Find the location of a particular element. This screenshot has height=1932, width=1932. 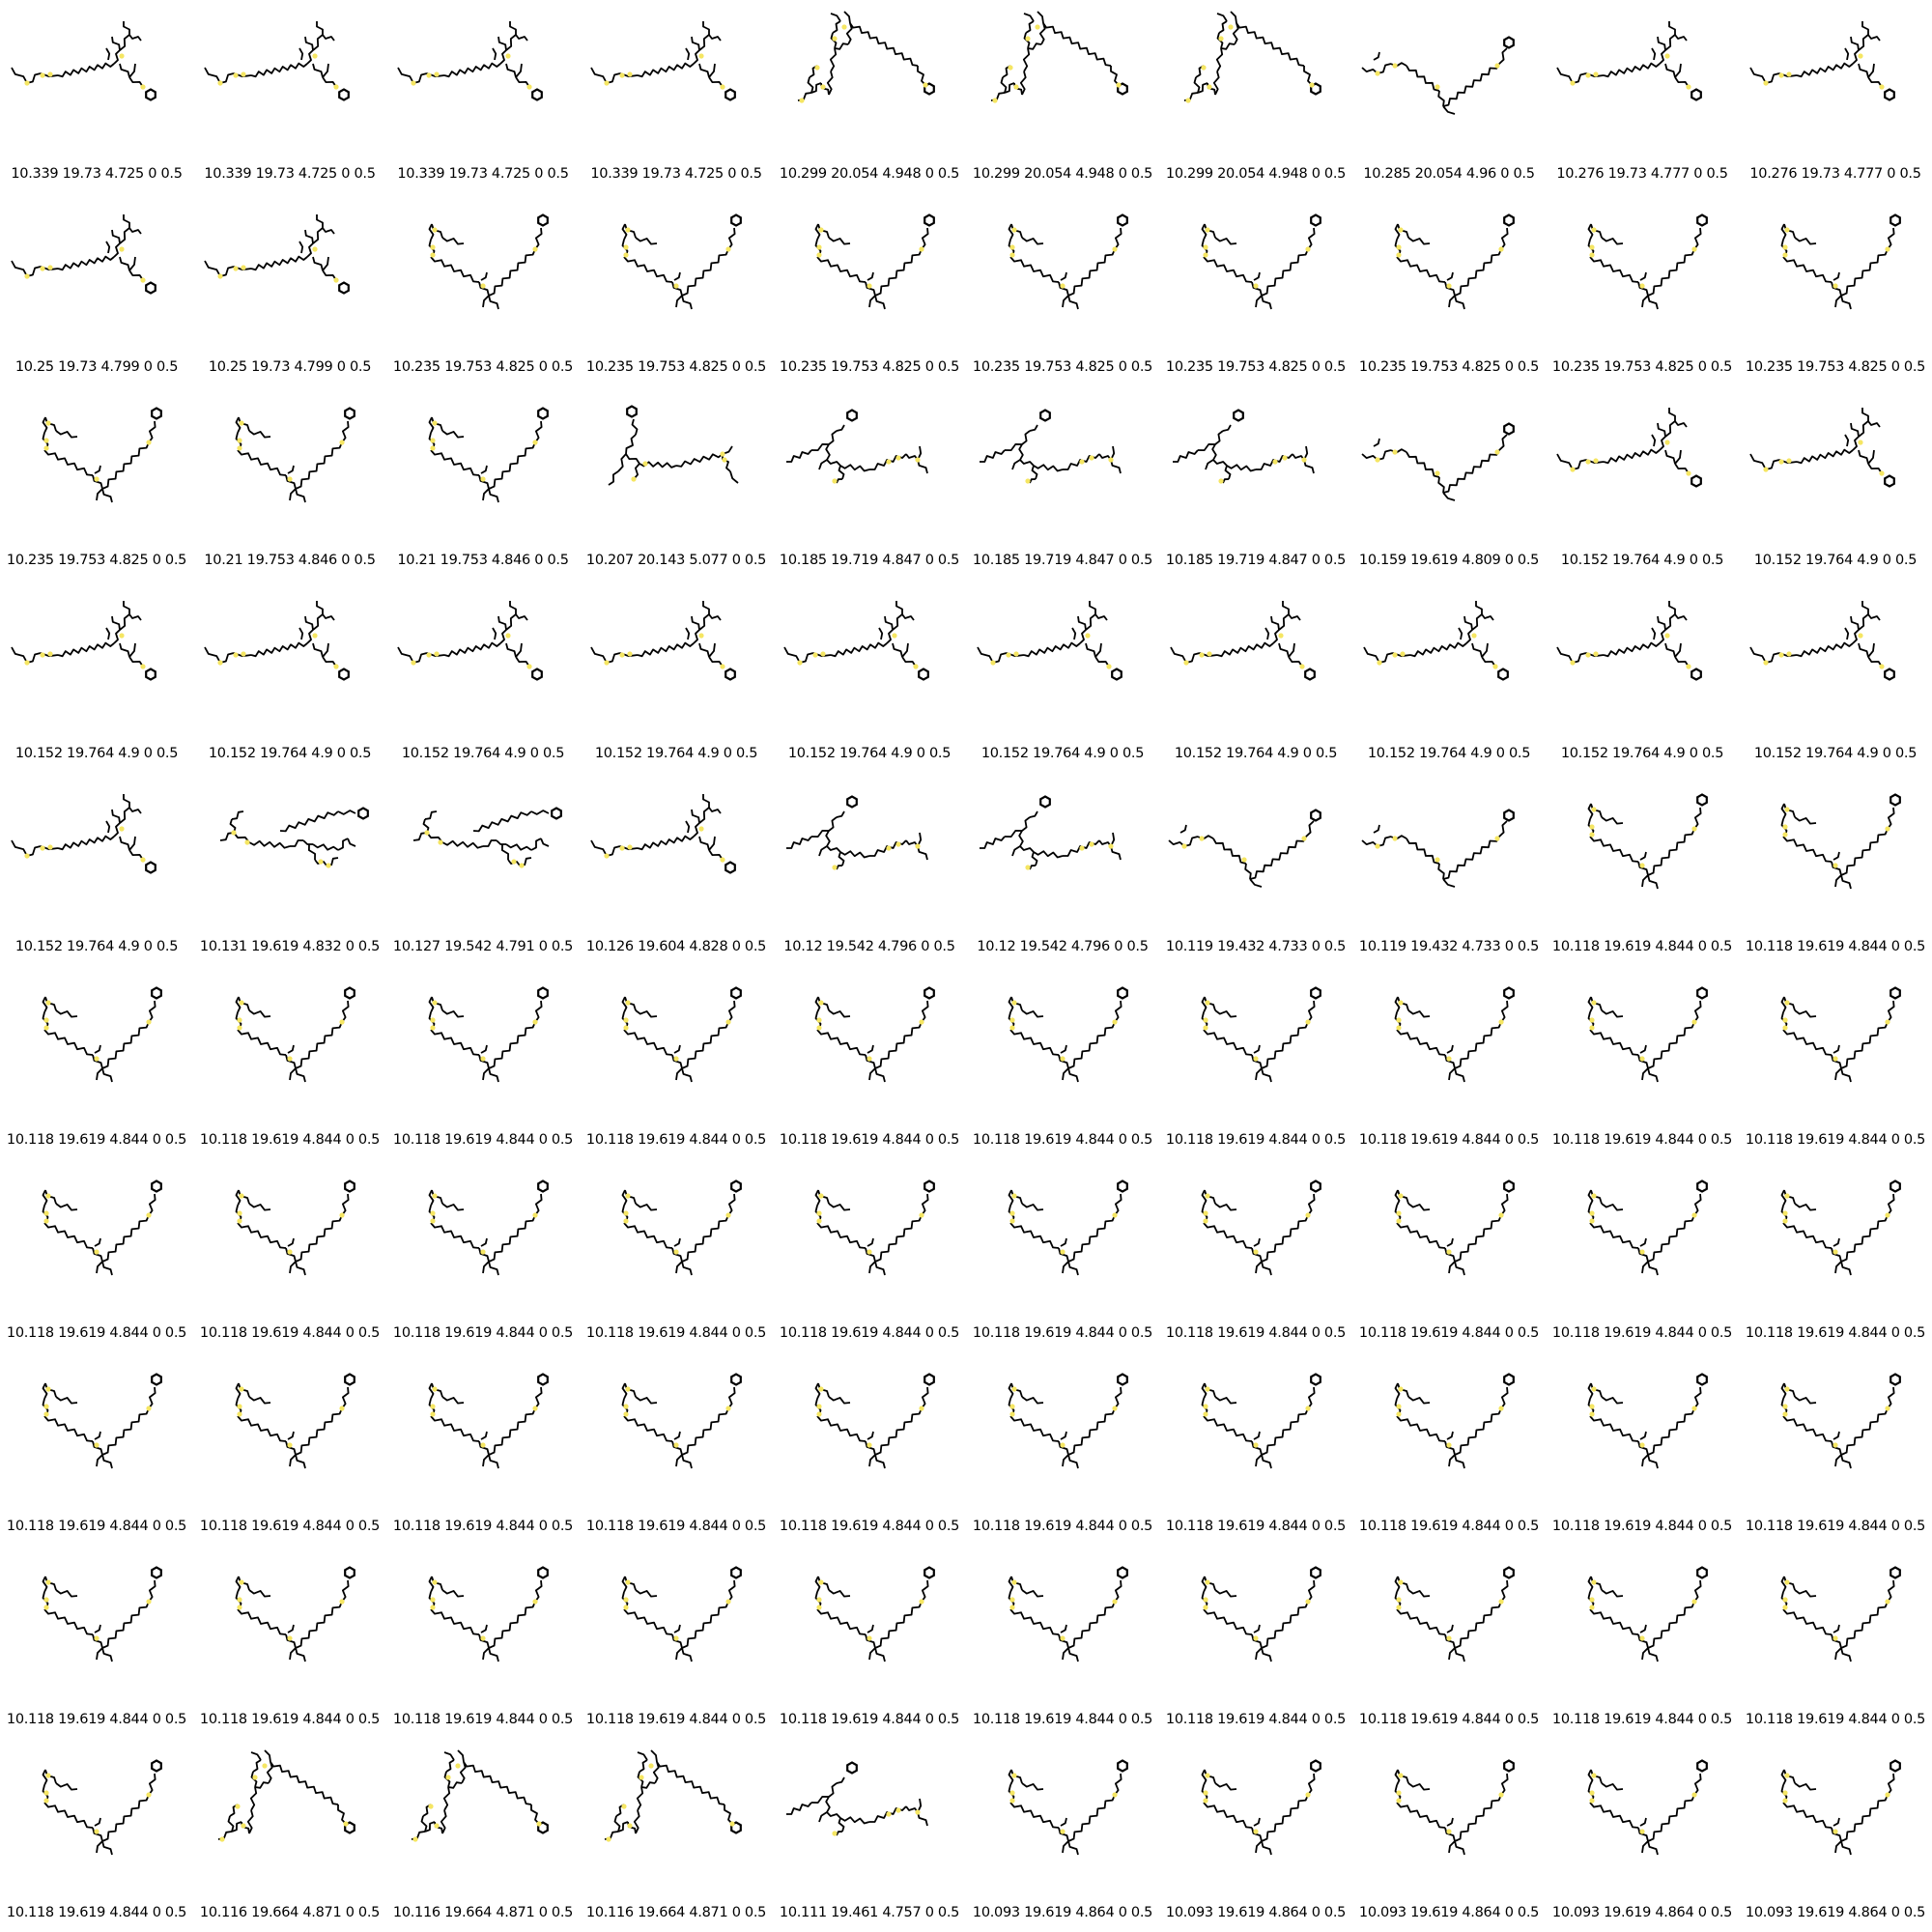

grid-cell: 10.235 19.753 4.825 0 0.5 is located at coordinates (869, 289).